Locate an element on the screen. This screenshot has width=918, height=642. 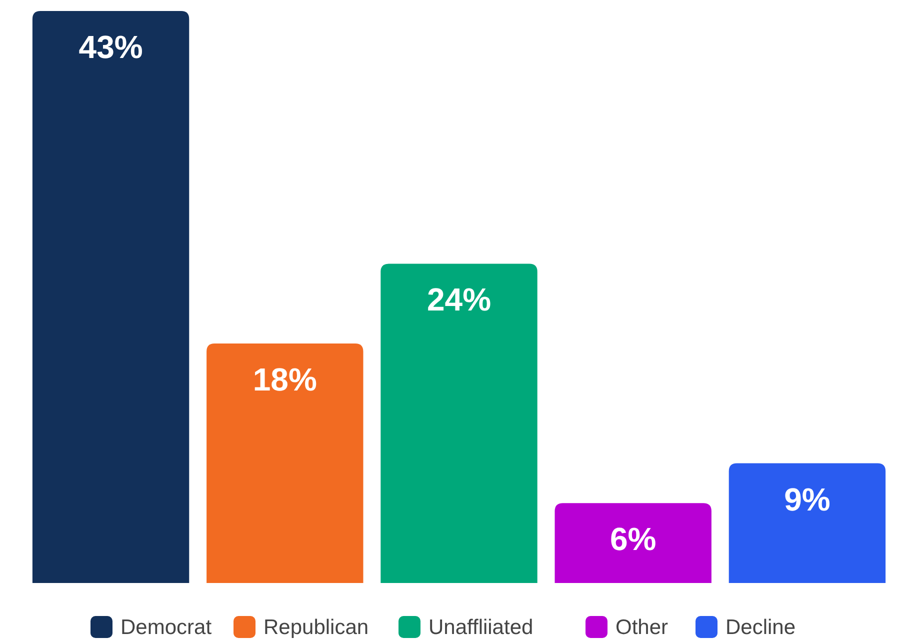
data-label: 9% is located at coordinates (807, 499).